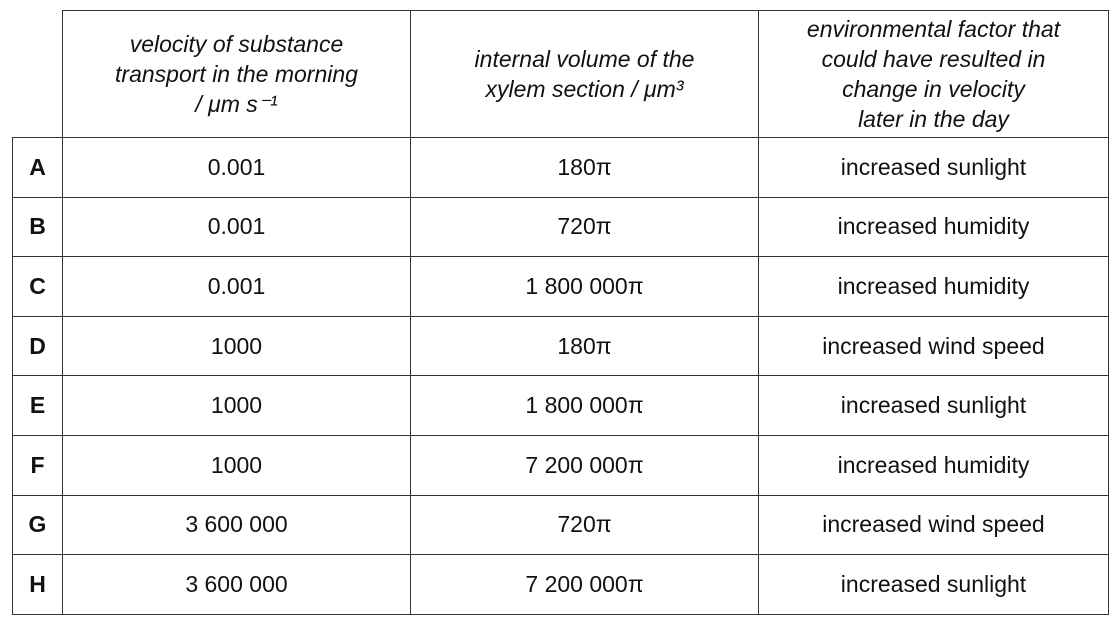 The width and height of the screenshot is (1120, 632). I want to click on option-label: C, so click(37, 286).